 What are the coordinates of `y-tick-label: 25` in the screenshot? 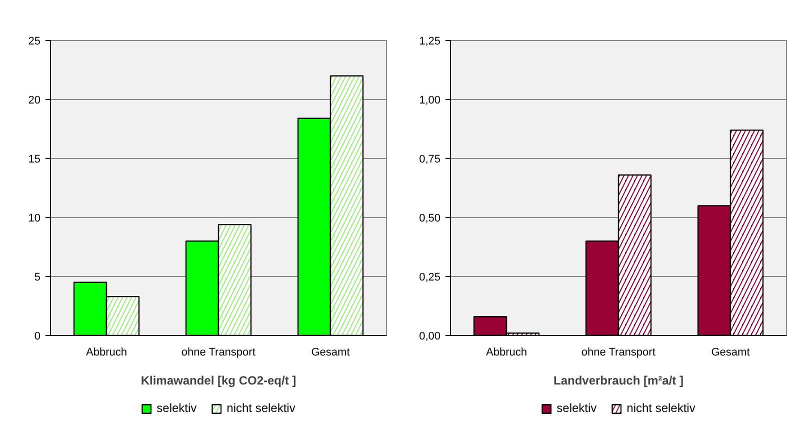 It's located at (34, 42).